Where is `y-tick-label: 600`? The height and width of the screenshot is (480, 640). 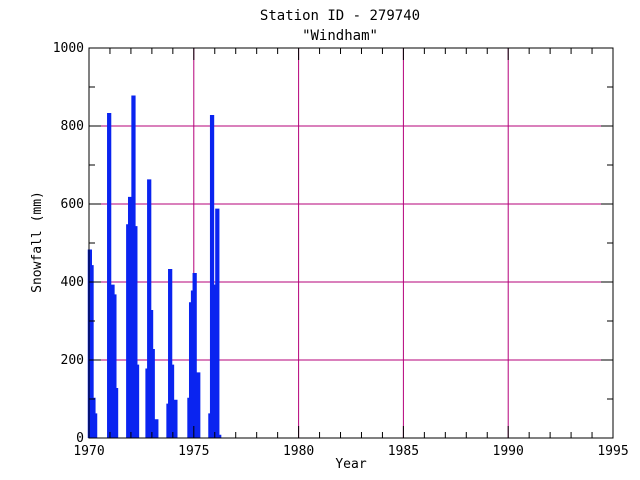
y-tick-label: 600 is located at coordinates (72, 204).